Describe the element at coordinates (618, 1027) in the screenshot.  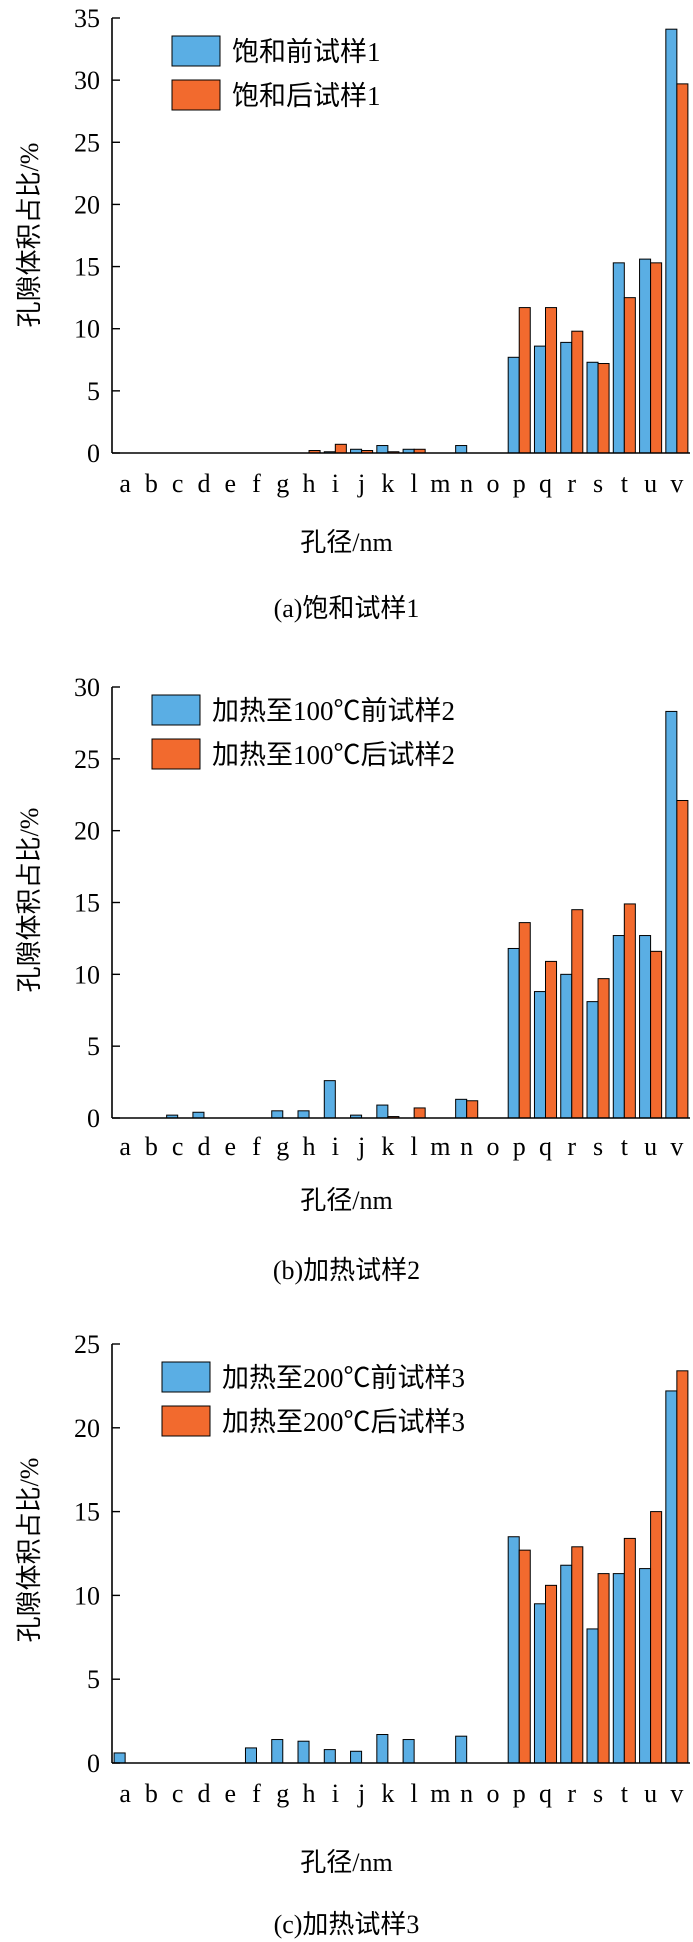
I see `bar-加热至100℃前试样2-t` at that location.